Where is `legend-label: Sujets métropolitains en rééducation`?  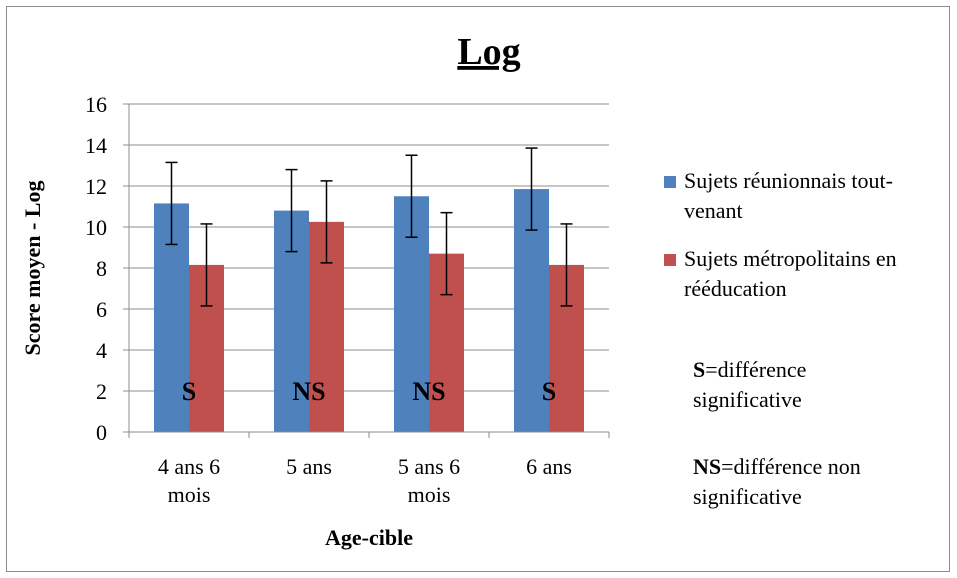 legend-label: Sujets métropolitains en rééducation is located at coordinates (790, 273).